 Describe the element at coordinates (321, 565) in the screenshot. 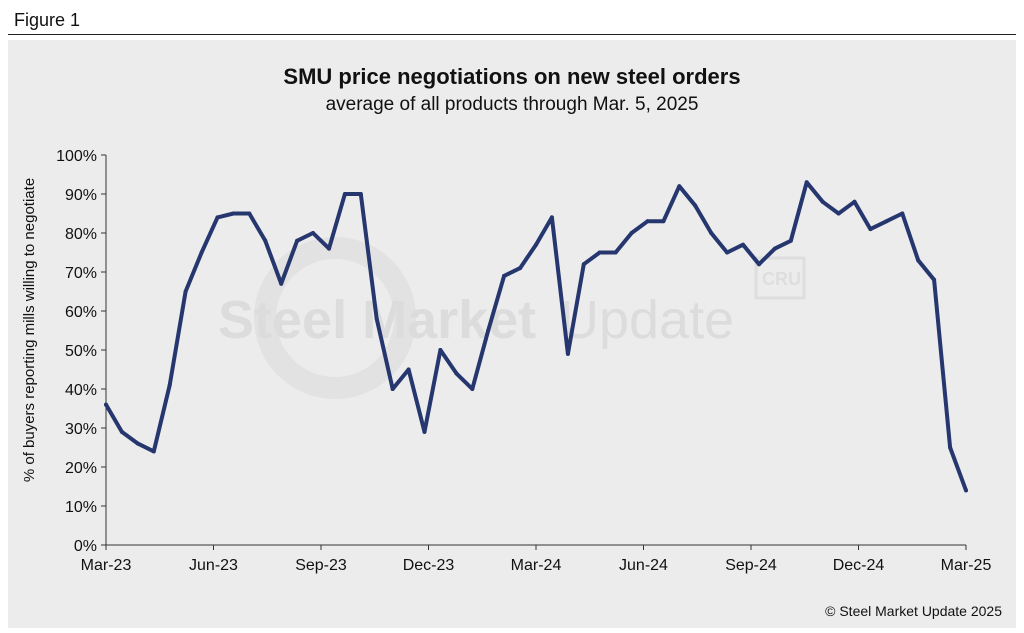

I see `x-tick-label: Sep-23` at that location.